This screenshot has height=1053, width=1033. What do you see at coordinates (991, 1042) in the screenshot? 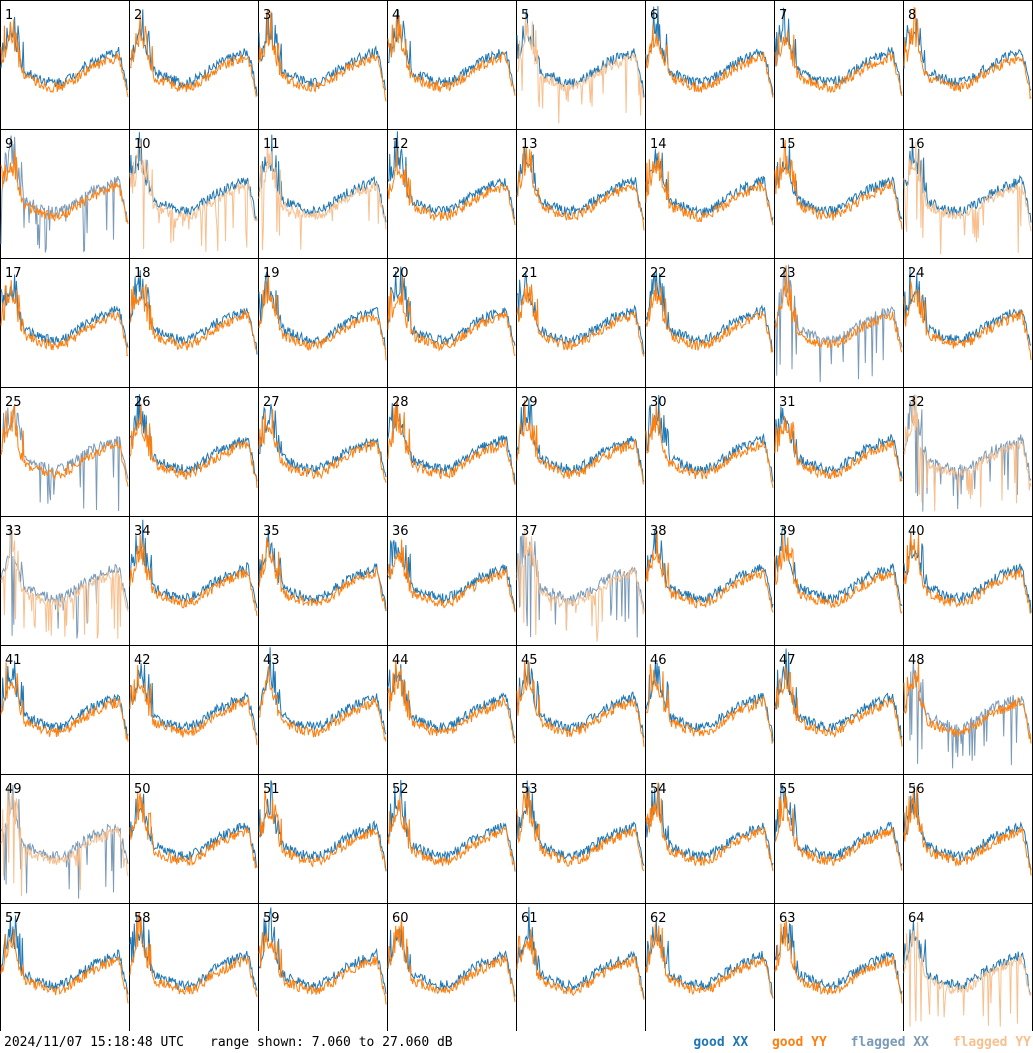
I see `legend-flagged-yy: flagged YY` at bounding box center [991, 1042].